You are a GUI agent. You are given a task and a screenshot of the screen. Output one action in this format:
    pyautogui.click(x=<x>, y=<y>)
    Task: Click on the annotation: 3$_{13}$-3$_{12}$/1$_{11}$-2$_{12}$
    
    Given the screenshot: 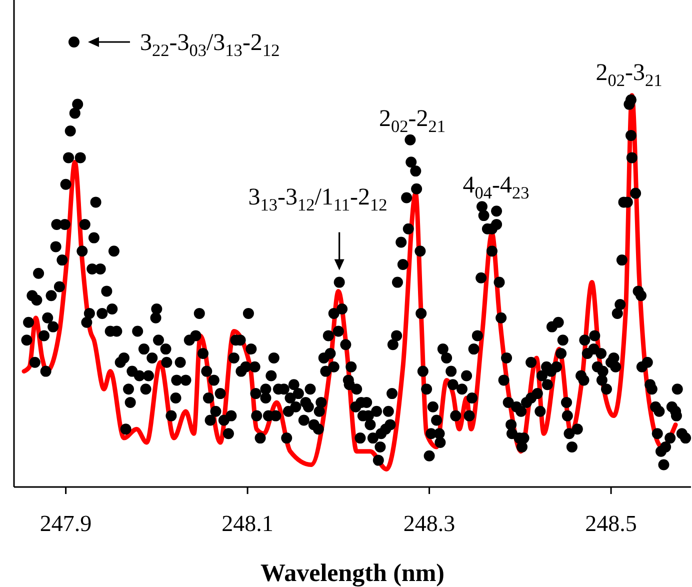 What is the action you would take?
    pyautogui.click(x=318, y=199)
    